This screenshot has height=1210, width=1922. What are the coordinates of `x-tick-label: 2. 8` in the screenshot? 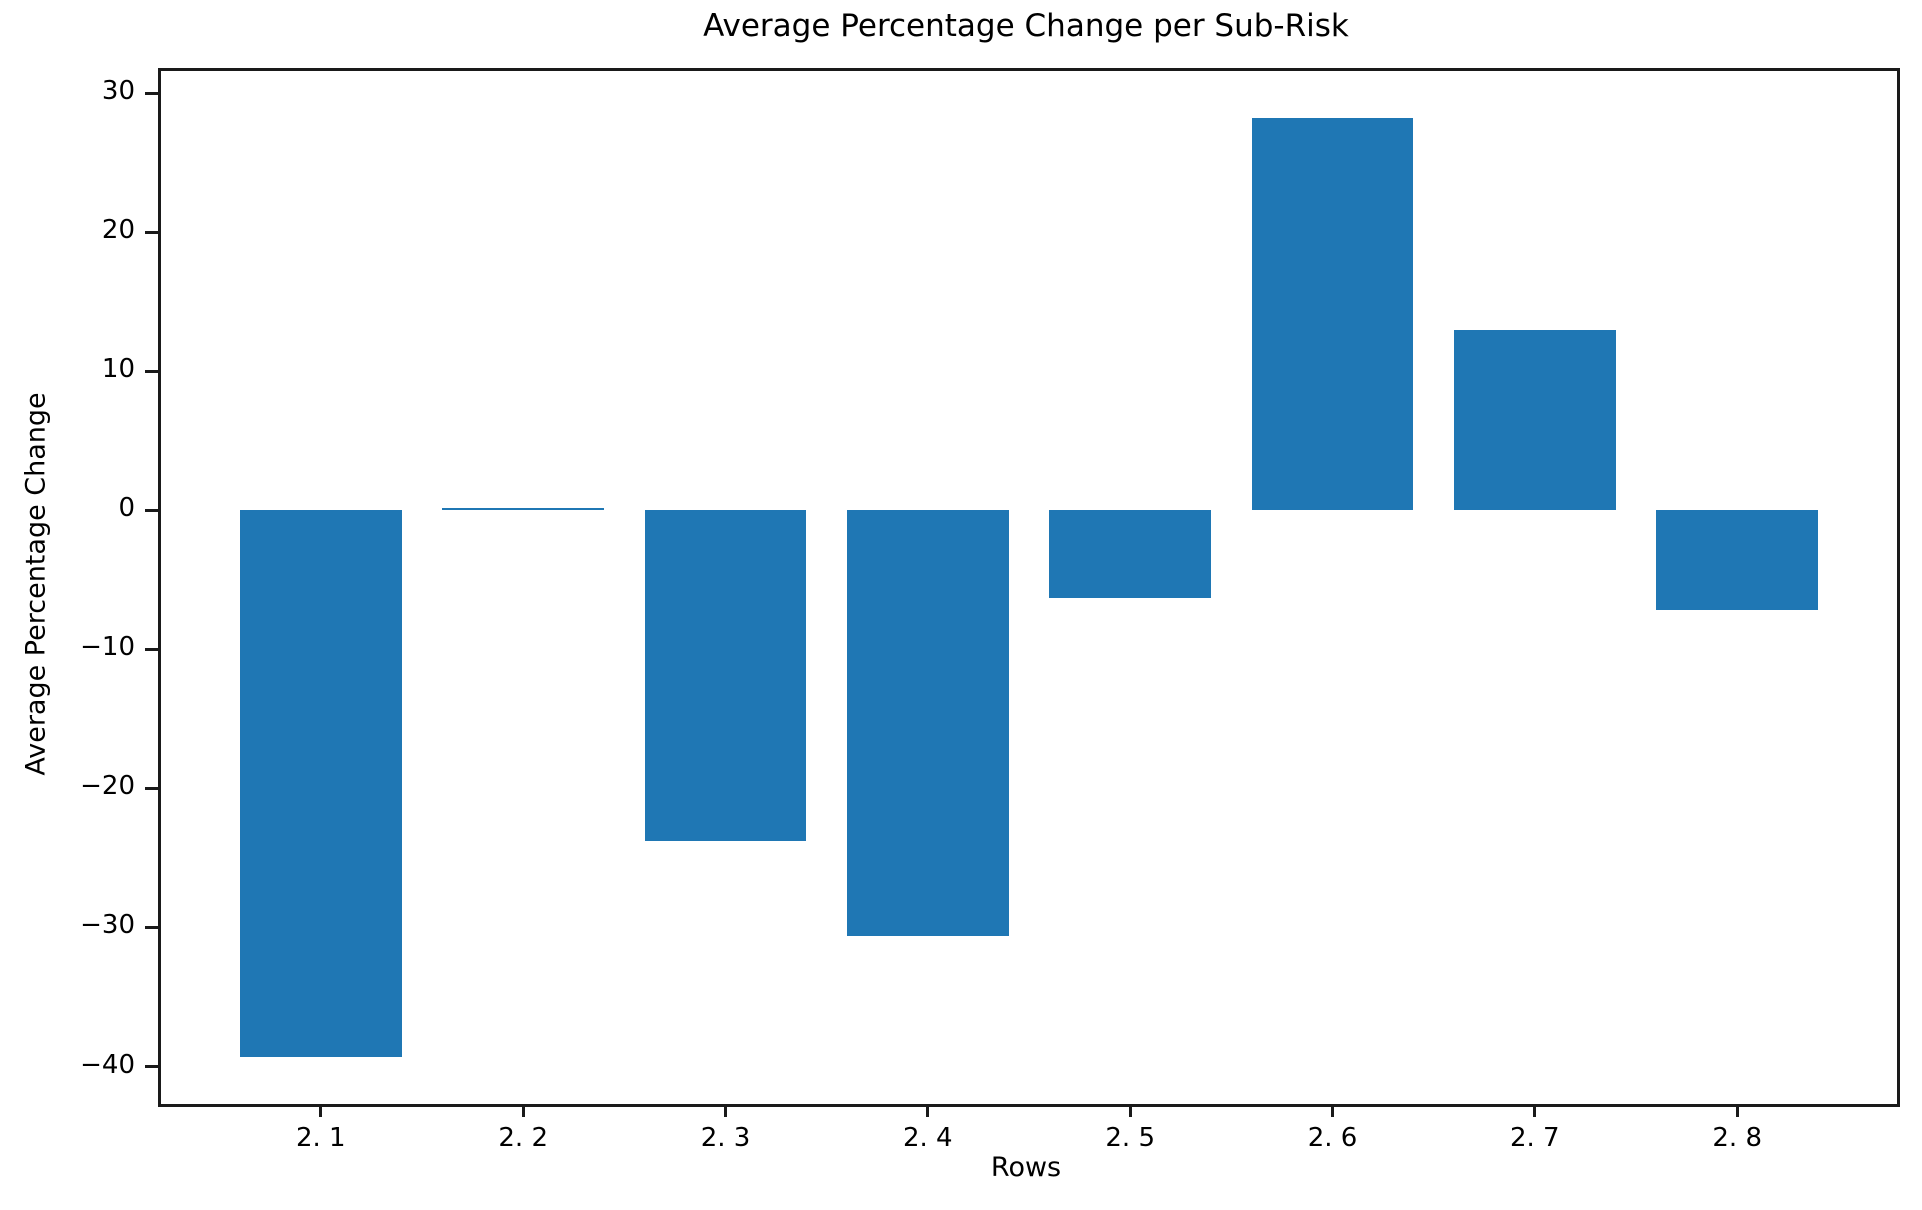 It's located at (1737, 1138).